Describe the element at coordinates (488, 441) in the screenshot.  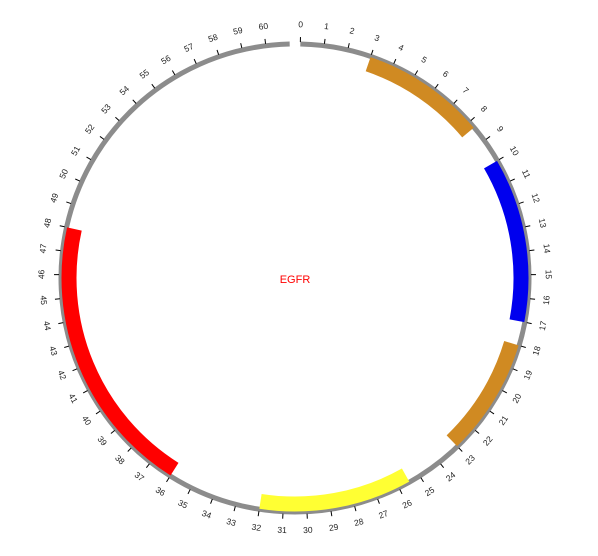
I see `axis-tick-label: 22` at that location.